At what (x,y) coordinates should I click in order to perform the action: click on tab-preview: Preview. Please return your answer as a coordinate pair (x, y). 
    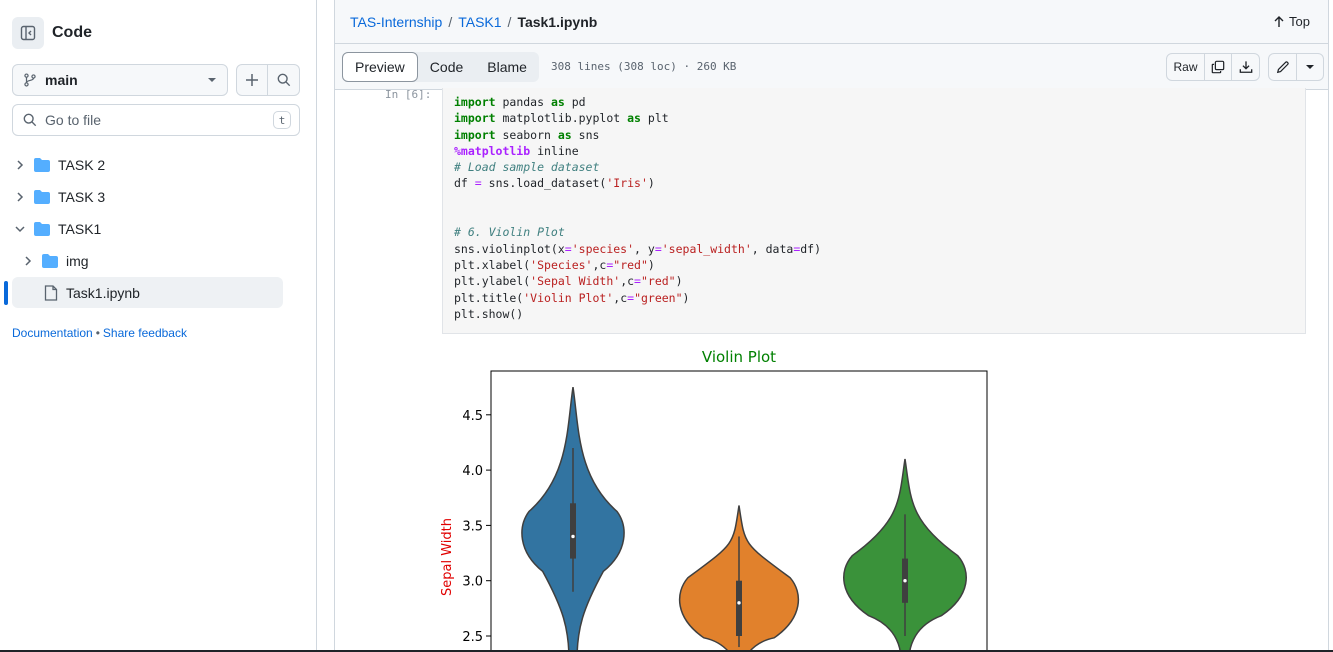
    Looking at the image, I should click on (380, 67).